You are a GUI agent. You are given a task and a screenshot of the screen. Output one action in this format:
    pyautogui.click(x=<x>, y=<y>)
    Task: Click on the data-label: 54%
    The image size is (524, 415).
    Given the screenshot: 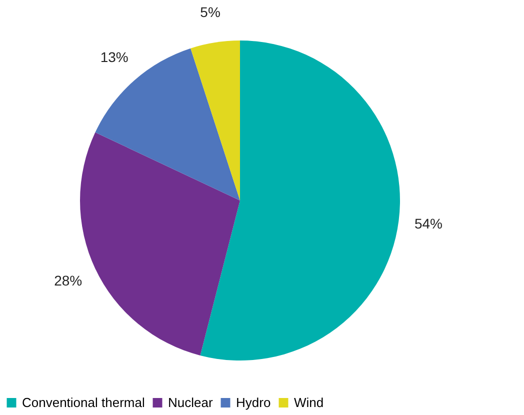 What is the action you would take?
    pyautogui.click(x=428, y=223)
    